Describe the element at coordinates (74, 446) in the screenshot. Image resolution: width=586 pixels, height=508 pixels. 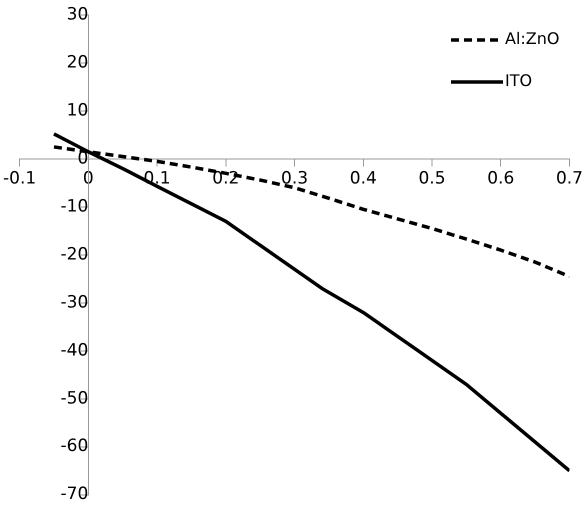
I see `y-tick-label: -60` at that location.